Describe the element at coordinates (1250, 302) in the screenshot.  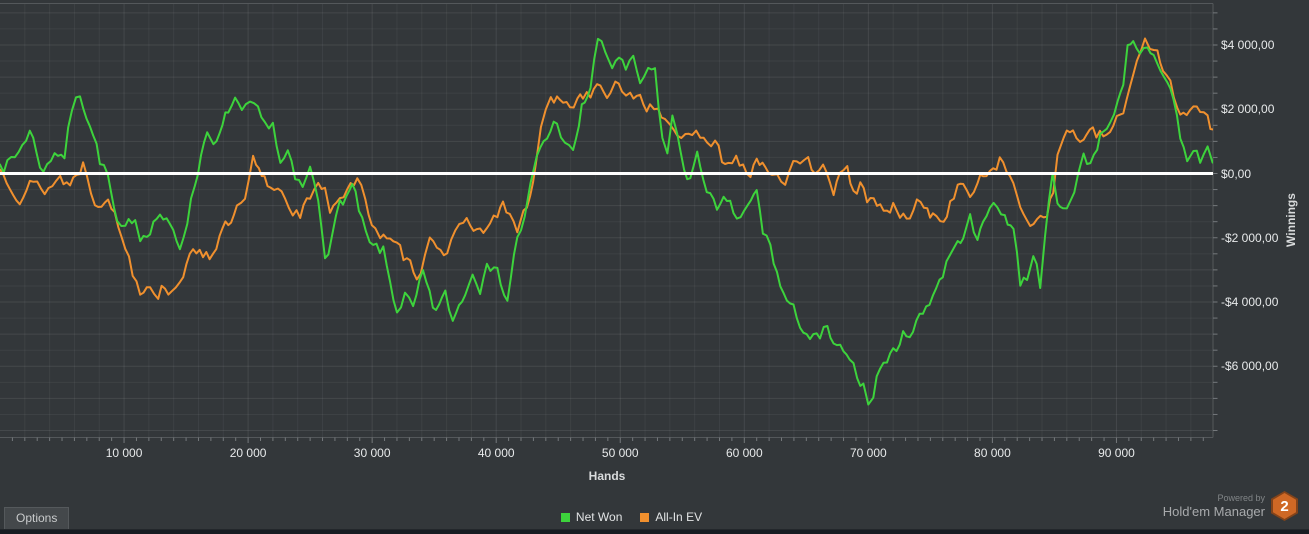
I see `y-tick-label: -$4 000,00` at that location.